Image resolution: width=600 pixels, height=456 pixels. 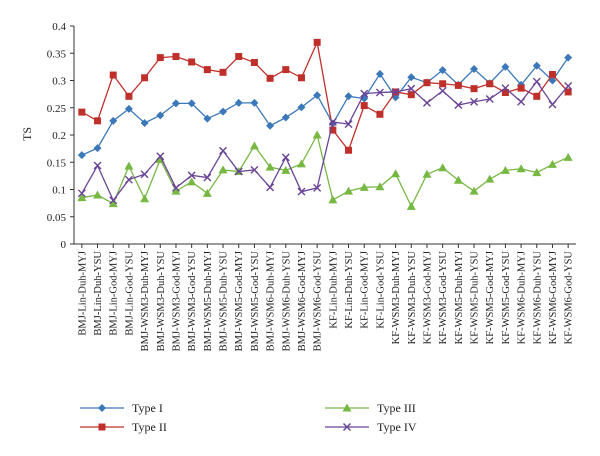 I want to click on x-tick-label: KF-Lin-Duh-MYJ, so click(x=333, y=290).